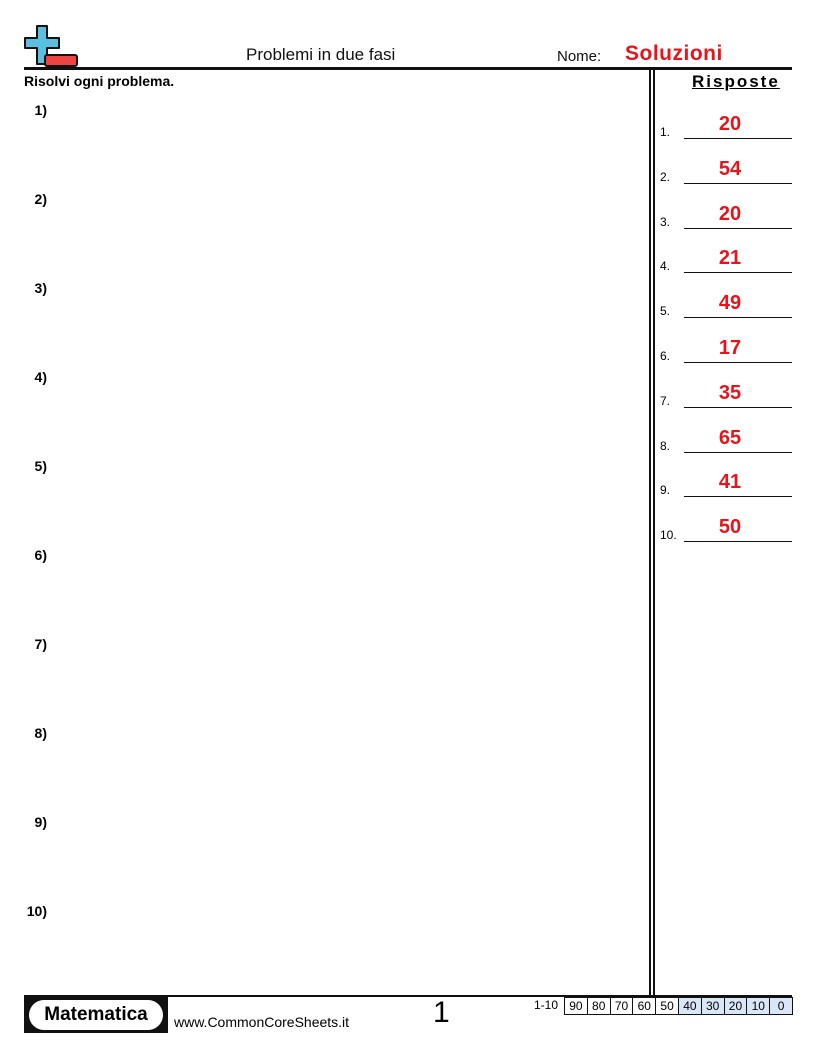  Describe the element at coordinates (735, 1006) in the screenshot. I see `score-cell: 20` at that location.